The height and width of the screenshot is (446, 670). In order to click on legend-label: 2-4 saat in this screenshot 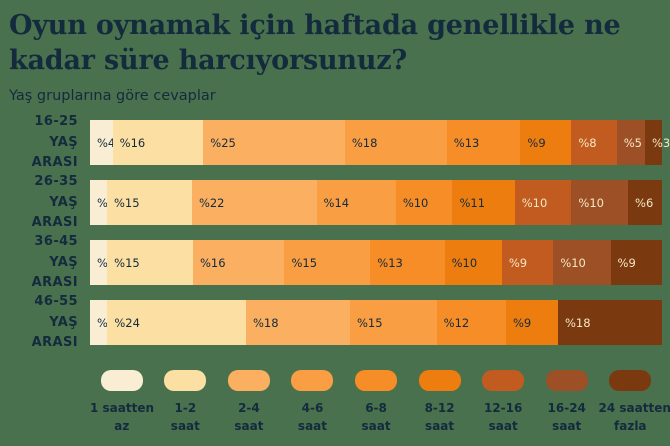, I will do `click(249, 417)`.